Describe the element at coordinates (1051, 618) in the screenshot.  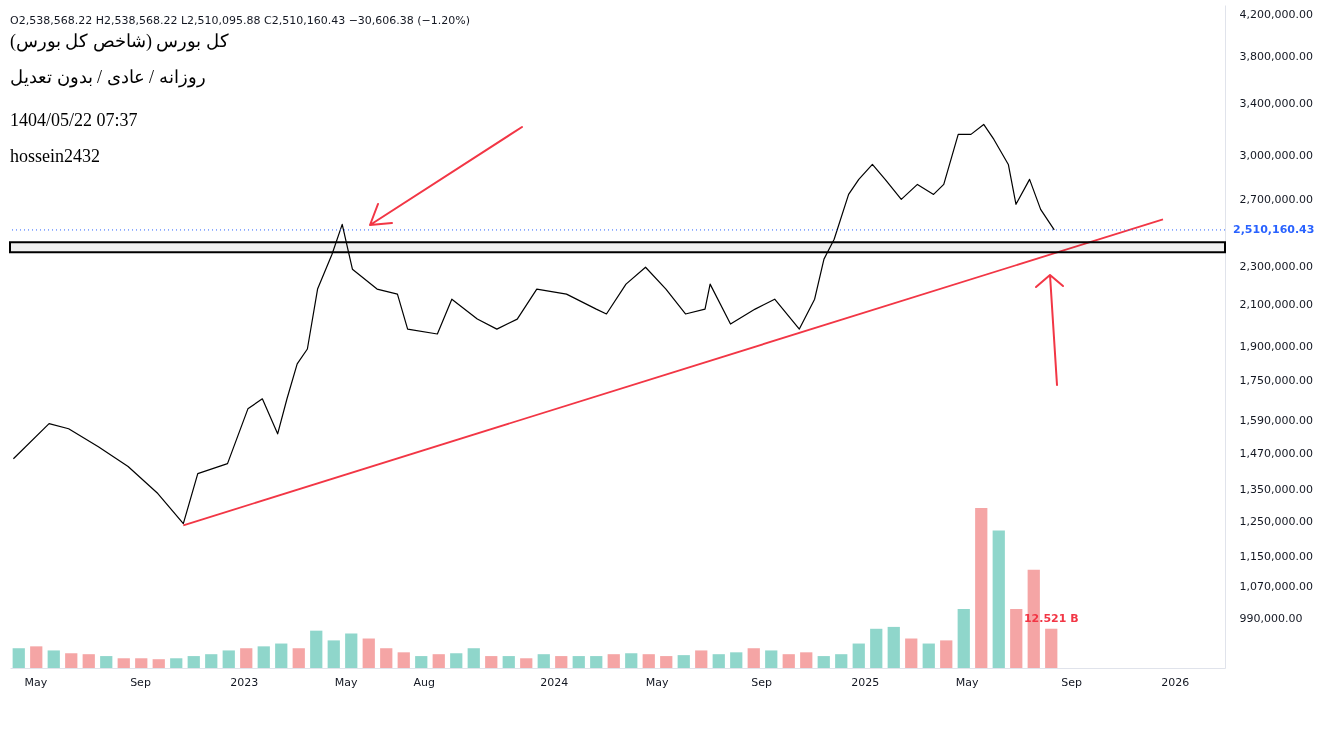
I see `data-label: 12.521 B` at that location.